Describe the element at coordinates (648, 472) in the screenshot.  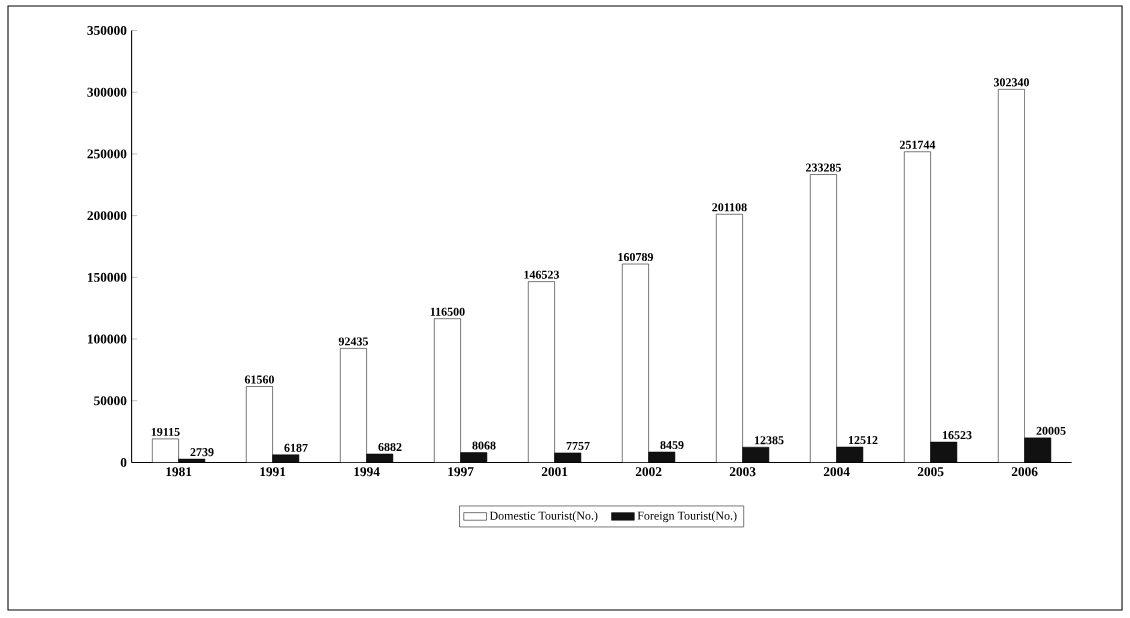
I see `x-tick-label: 2002` at that location.